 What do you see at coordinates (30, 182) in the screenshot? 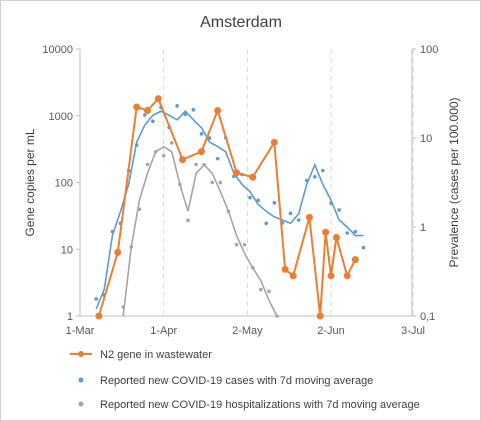
I see `y-axis-title: Gene copies per mL` at bounding box center [30, 182].